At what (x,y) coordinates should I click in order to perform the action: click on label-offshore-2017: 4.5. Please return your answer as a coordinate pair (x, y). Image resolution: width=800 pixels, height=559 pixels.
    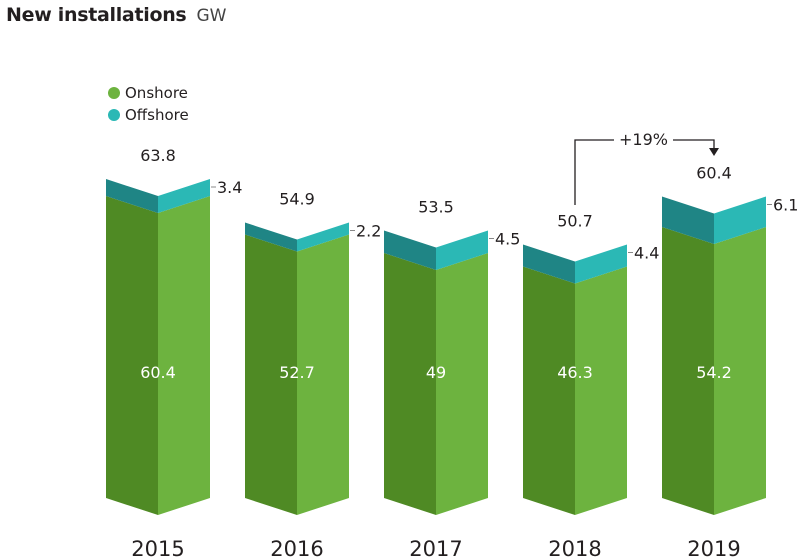
    Looking at the image, I should click on (507, 239).